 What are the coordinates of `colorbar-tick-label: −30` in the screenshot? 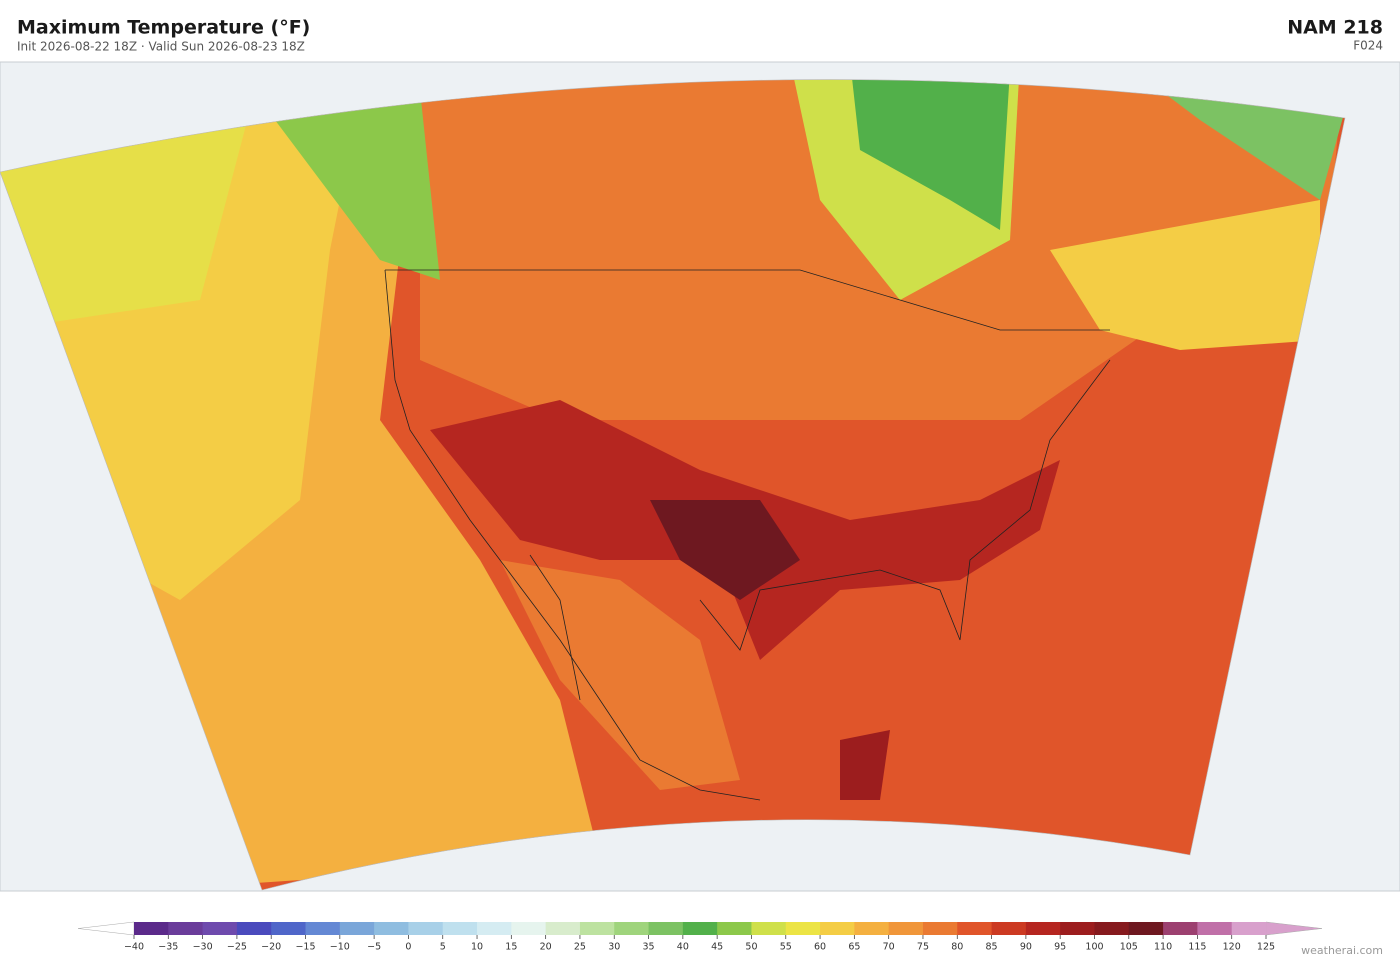 It's located at (203, 947).